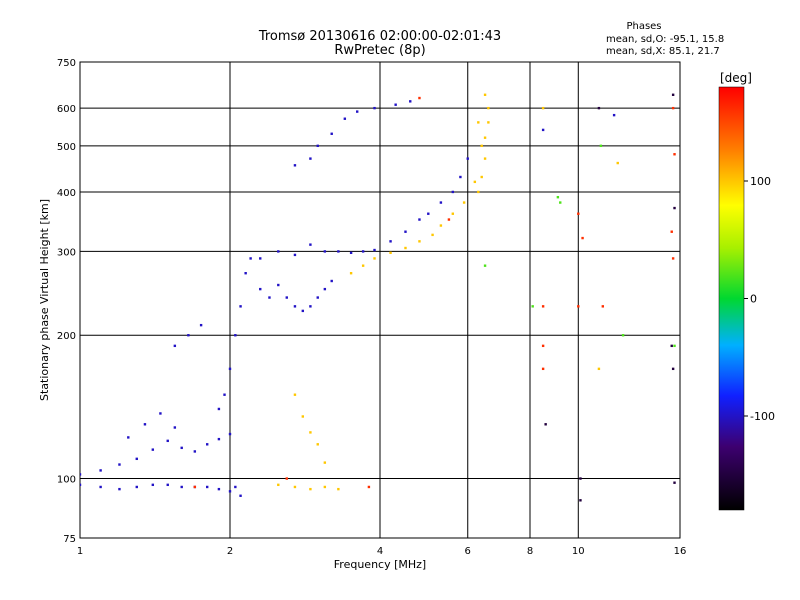 The height and width of the screenshot is (600, 800). I want to click on phase-box-line-x: mean, sd,X: 85.1, 21.7, so click(663, 51).